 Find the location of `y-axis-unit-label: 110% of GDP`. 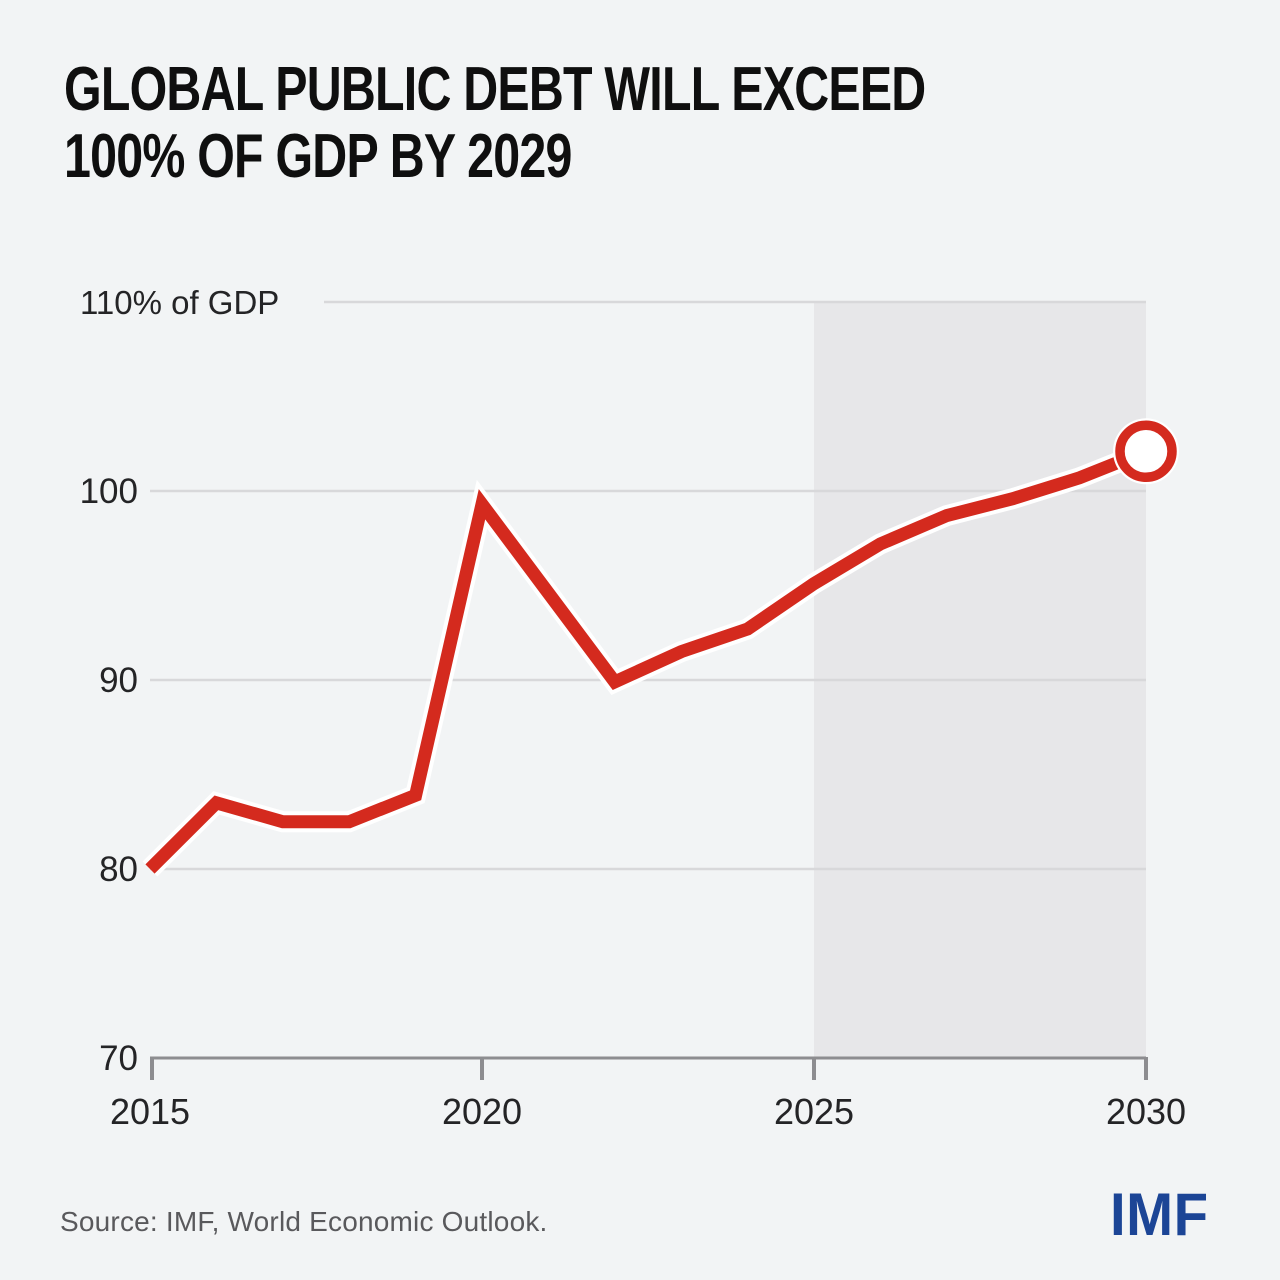

y-axis-unit-label: 110% of GDP is located at coordinates (179, 302).